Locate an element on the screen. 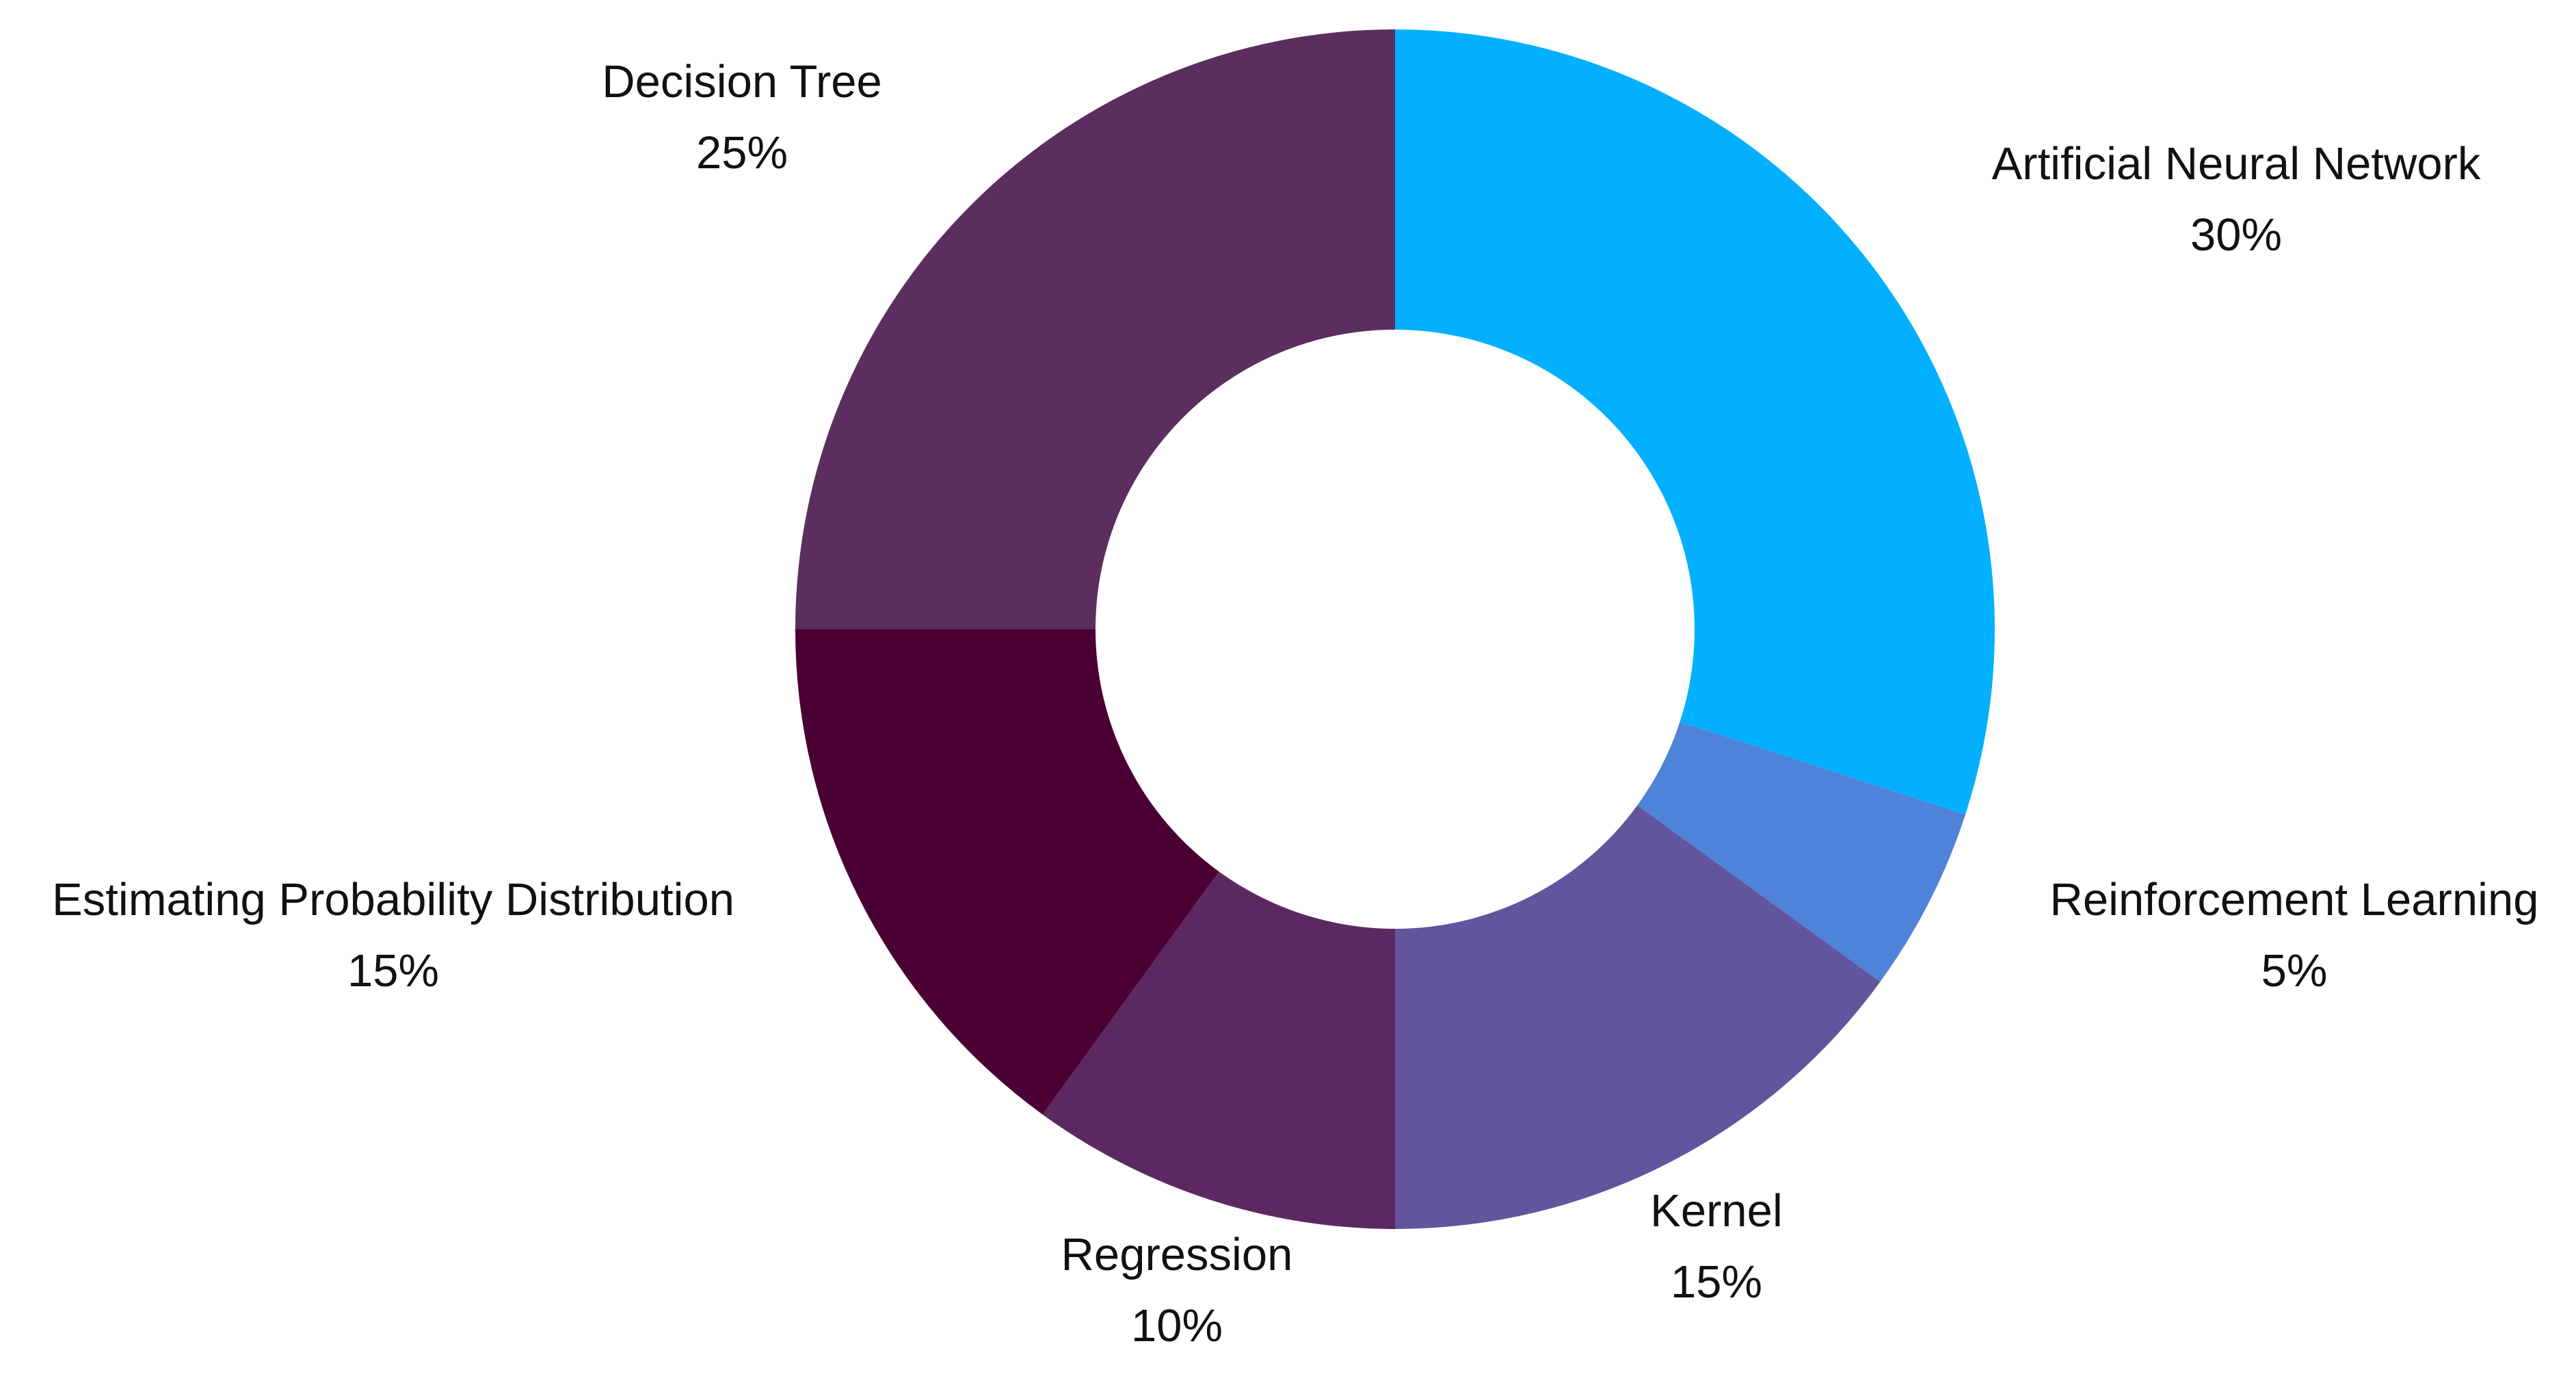 The height and width of the screenshot is (1387, 2576). donut-slice-artificial-neural-network is located at coordinates (1695, 422).